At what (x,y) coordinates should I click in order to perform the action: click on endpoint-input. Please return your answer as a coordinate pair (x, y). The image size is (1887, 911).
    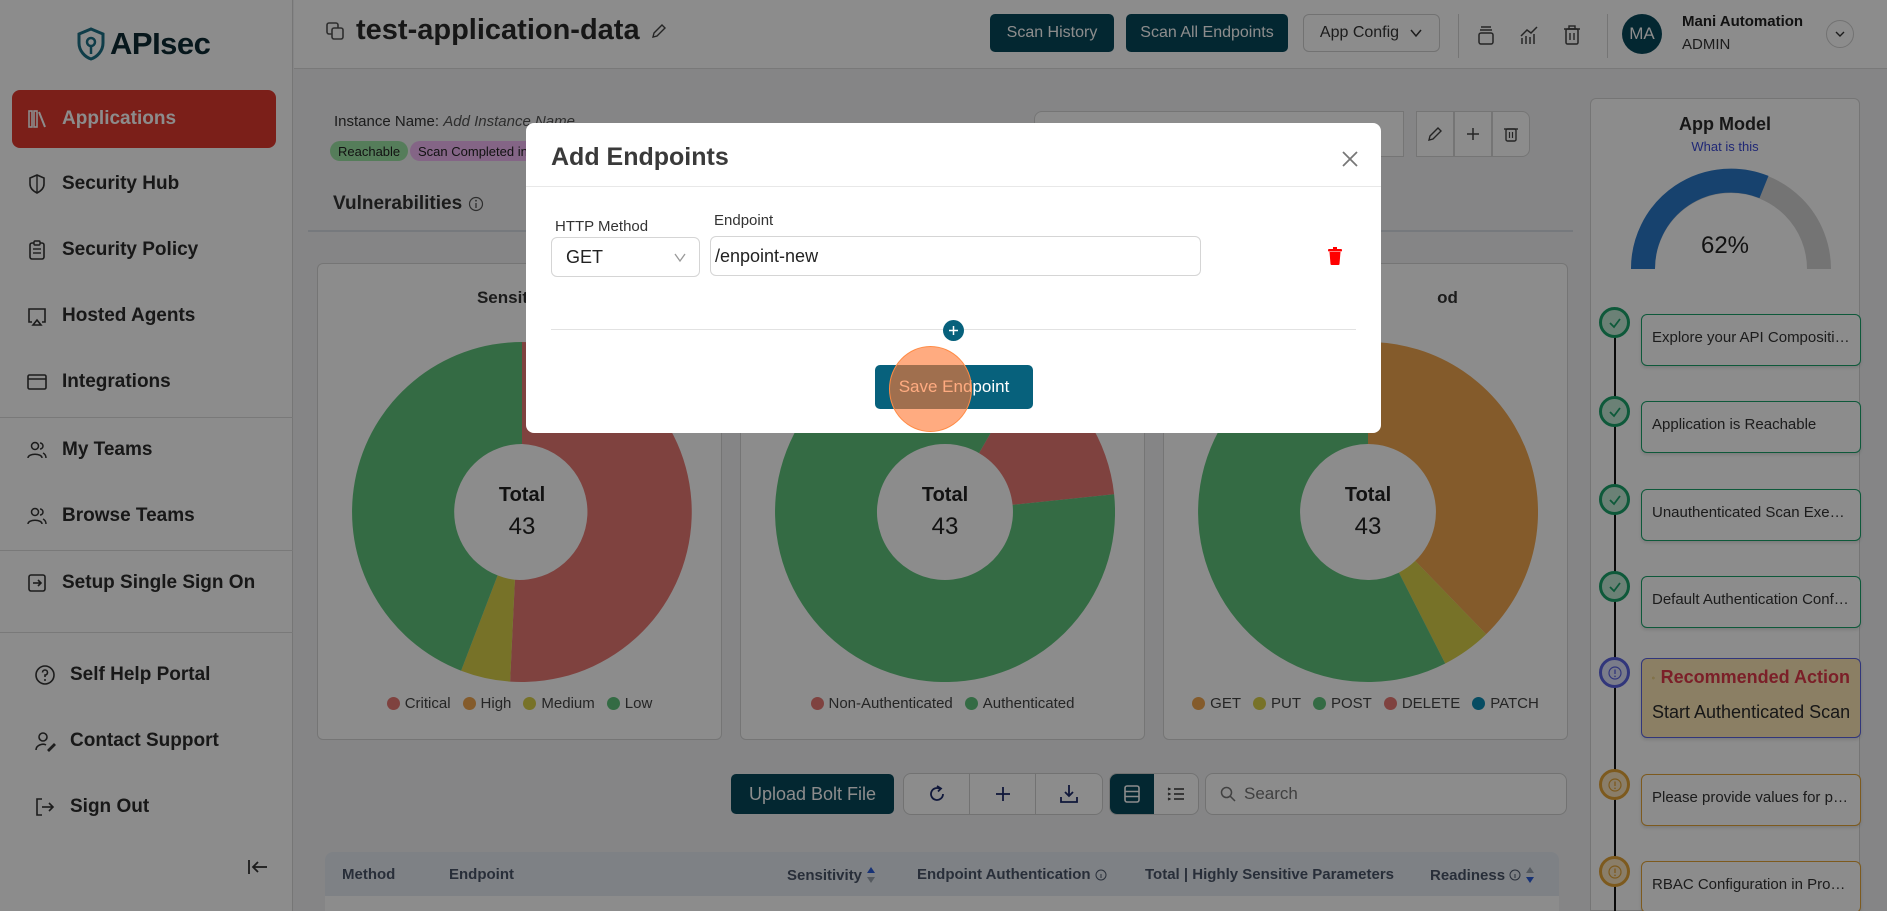
    Looking at the image, I should click on (955, 256).